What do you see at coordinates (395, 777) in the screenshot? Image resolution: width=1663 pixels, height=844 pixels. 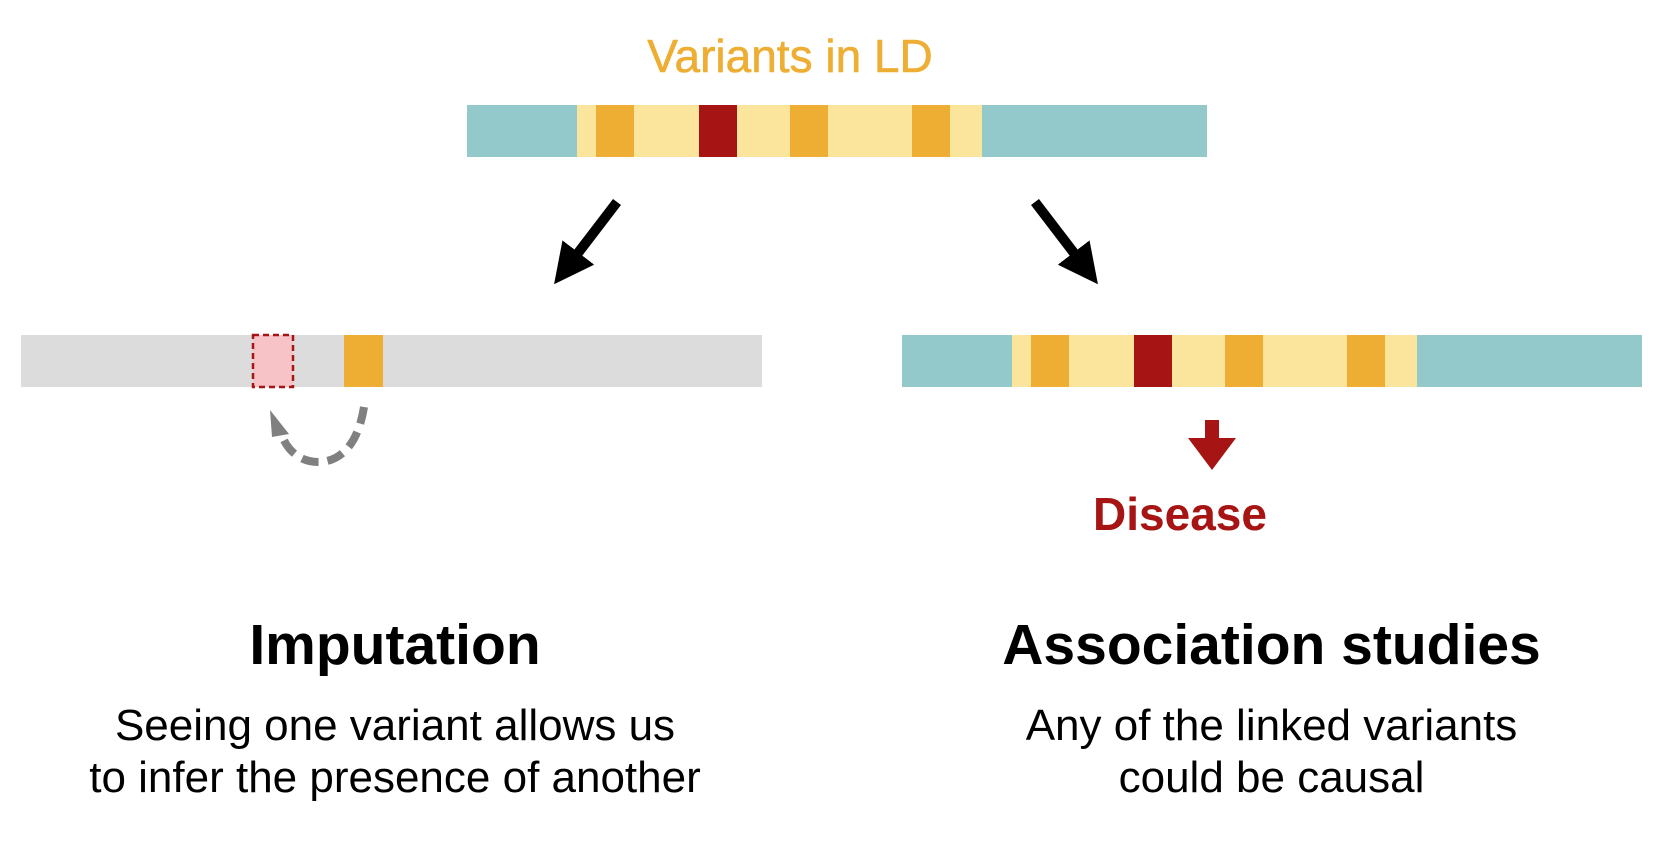 I see `imputation-description-line-2: to infer the presence of another` at bounding box center [395, 777].